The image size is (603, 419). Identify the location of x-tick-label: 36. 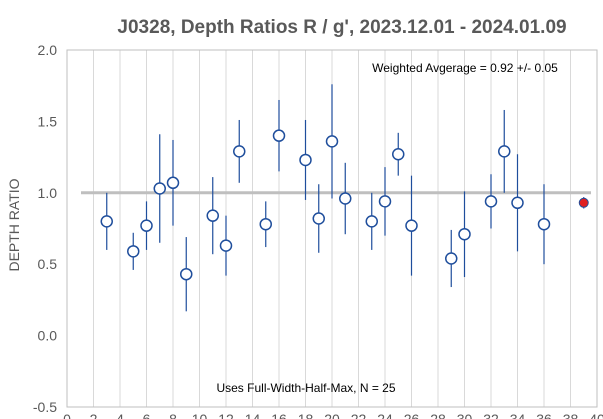
(544, 415).